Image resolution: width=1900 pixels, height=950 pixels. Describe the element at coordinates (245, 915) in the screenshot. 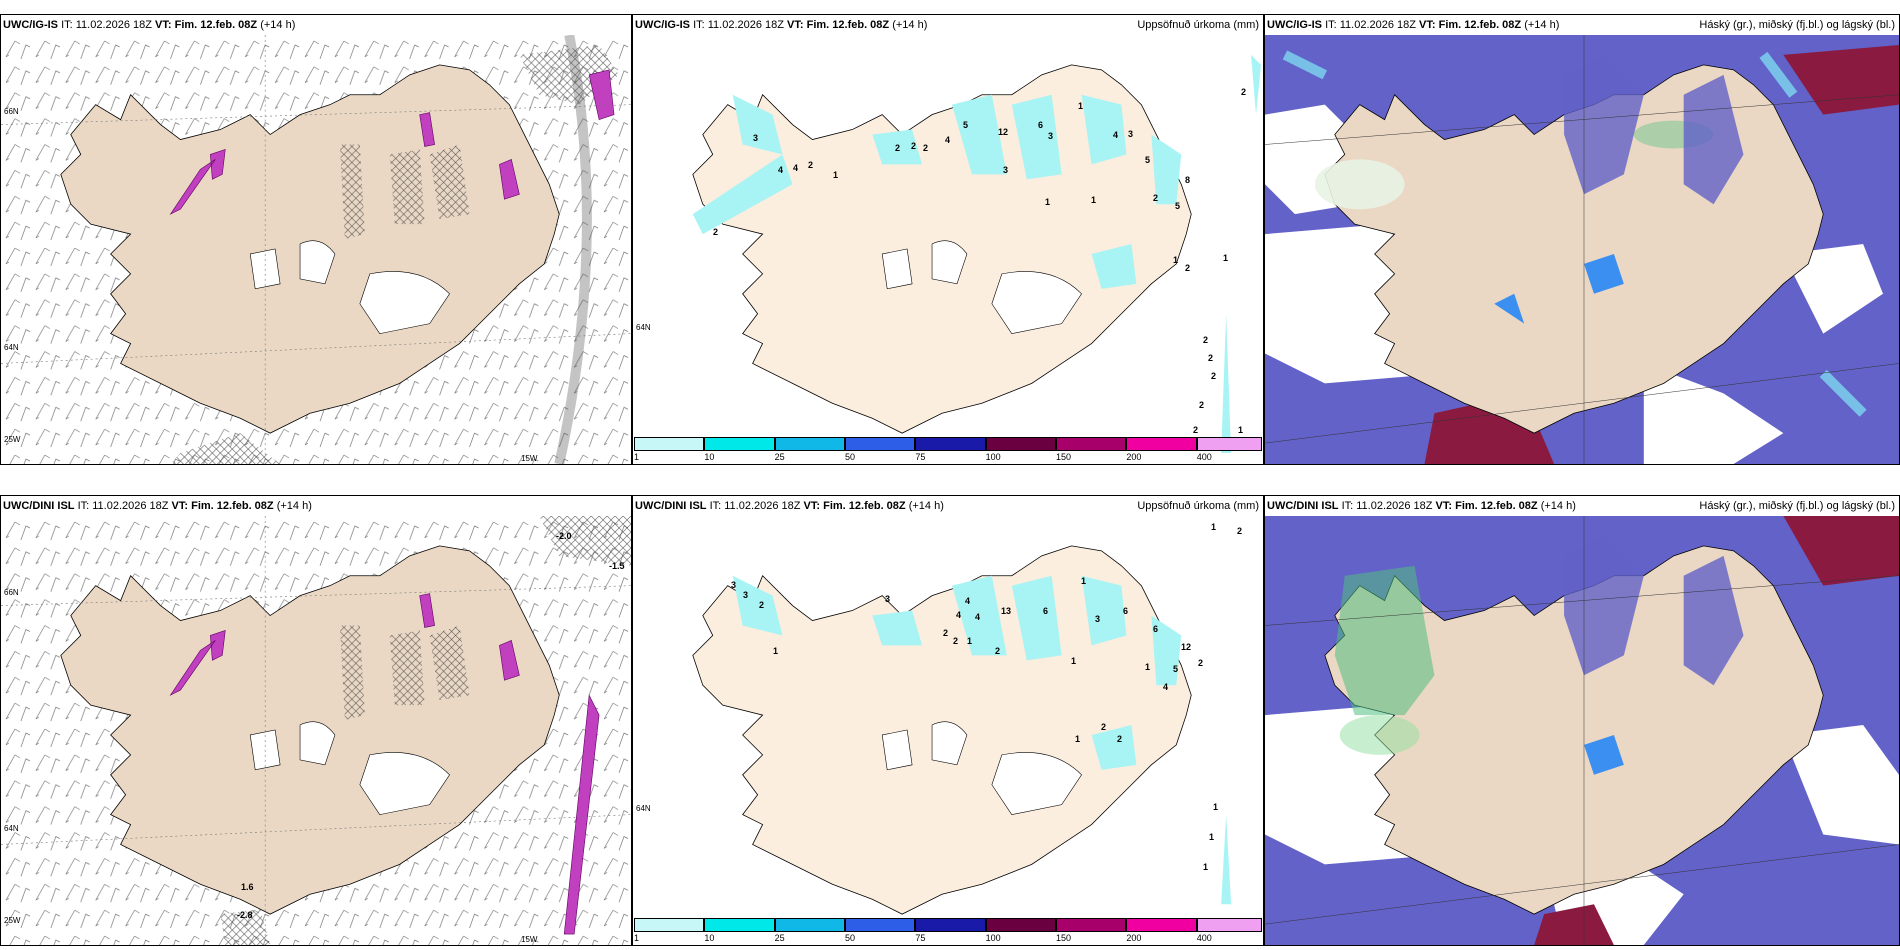

I see `contour-label: -2.8` at that location.